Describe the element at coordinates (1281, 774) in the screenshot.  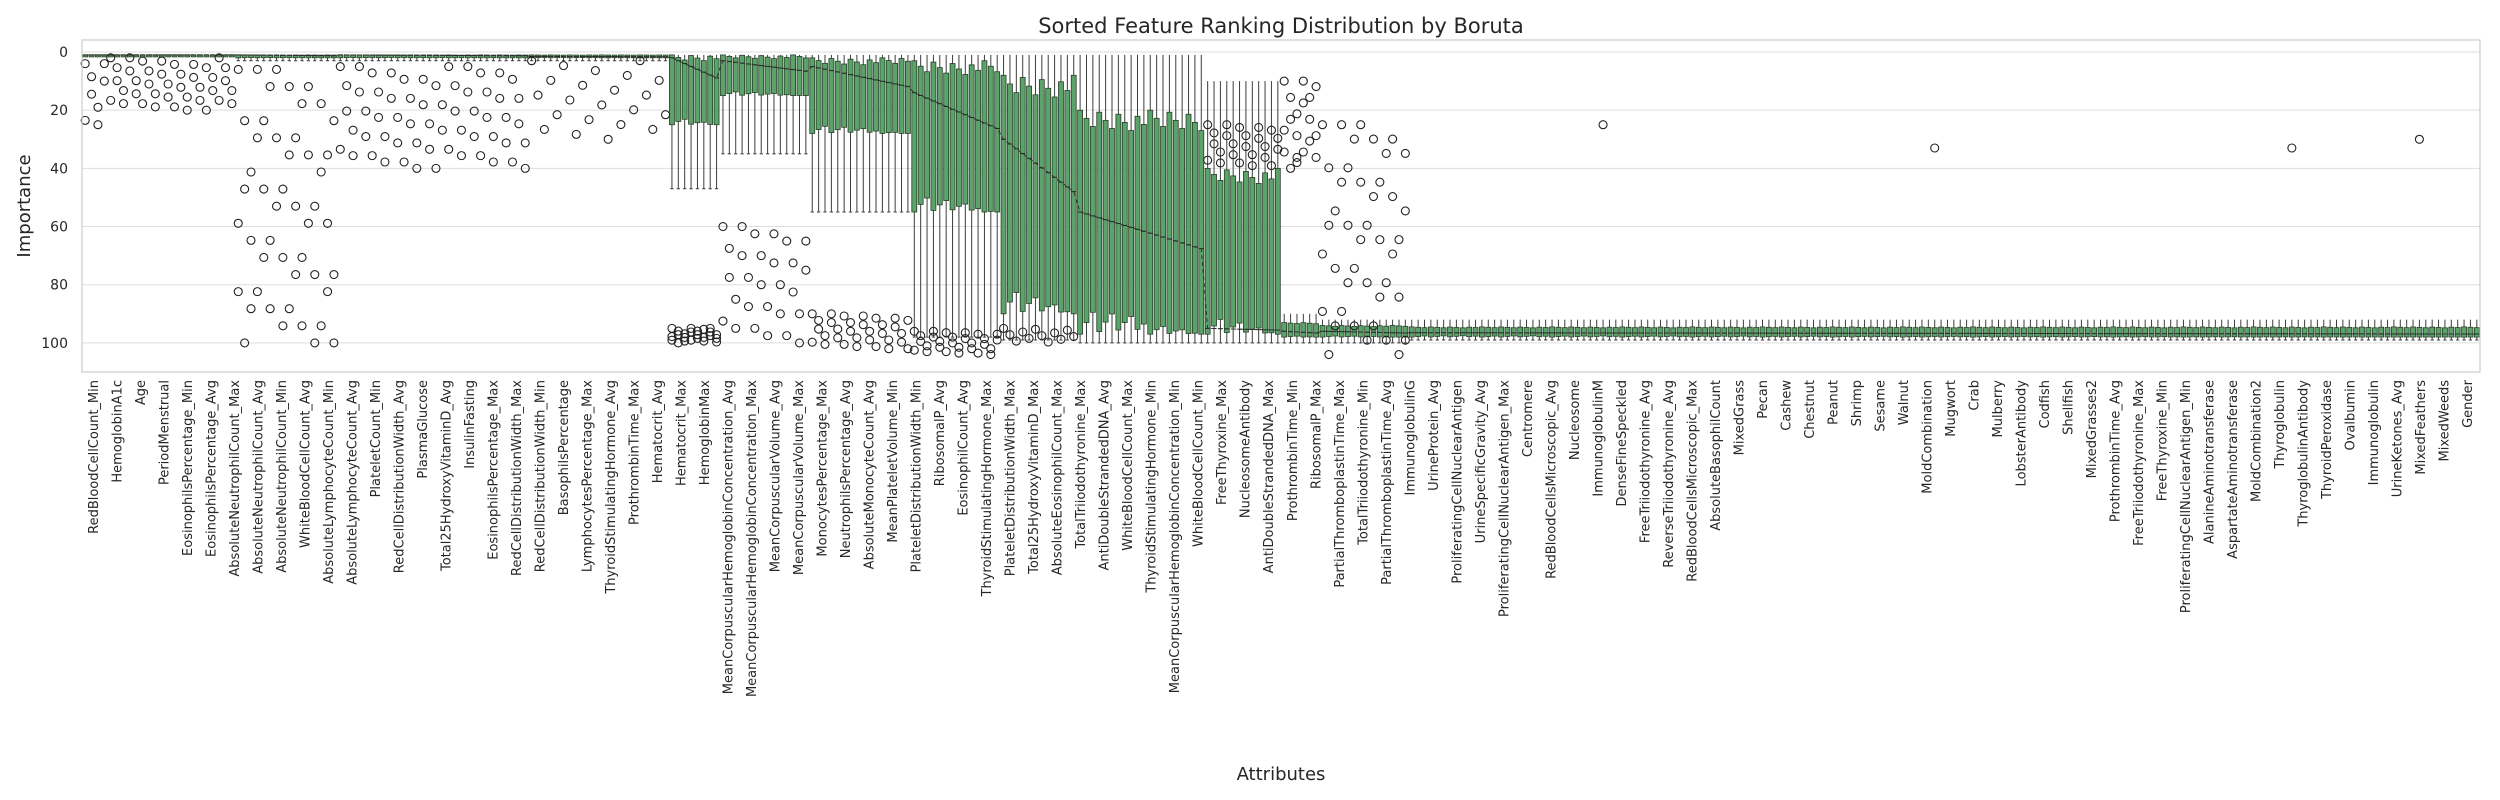
I see `x-axis-label: Attributes` at that location.